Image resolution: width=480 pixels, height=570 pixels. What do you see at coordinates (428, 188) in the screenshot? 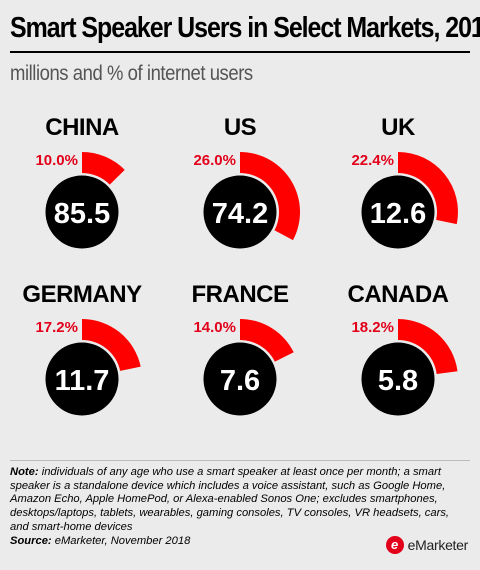
I see `gauge-arc-uk` at bounding box center [428, 188].